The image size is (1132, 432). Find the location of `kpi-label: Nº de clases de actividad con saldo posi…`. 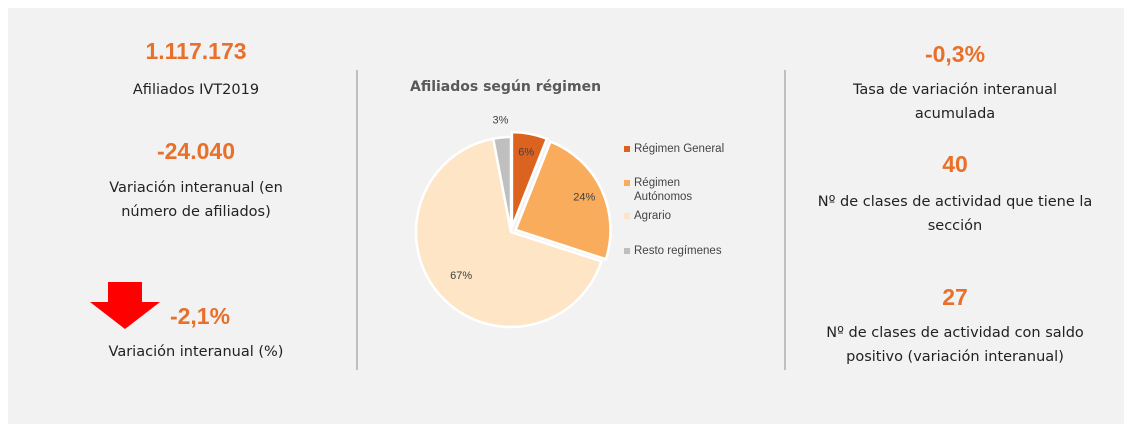

kpi-label: Nº de clases de actividad con saldo posi… is located at coordinates (955, 345).